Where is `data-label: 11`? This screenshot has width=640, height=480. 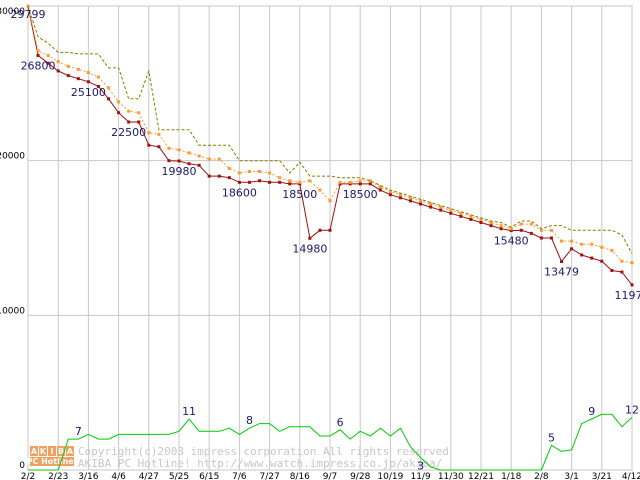
data-label: 11 is located at coordinates (189, 411).